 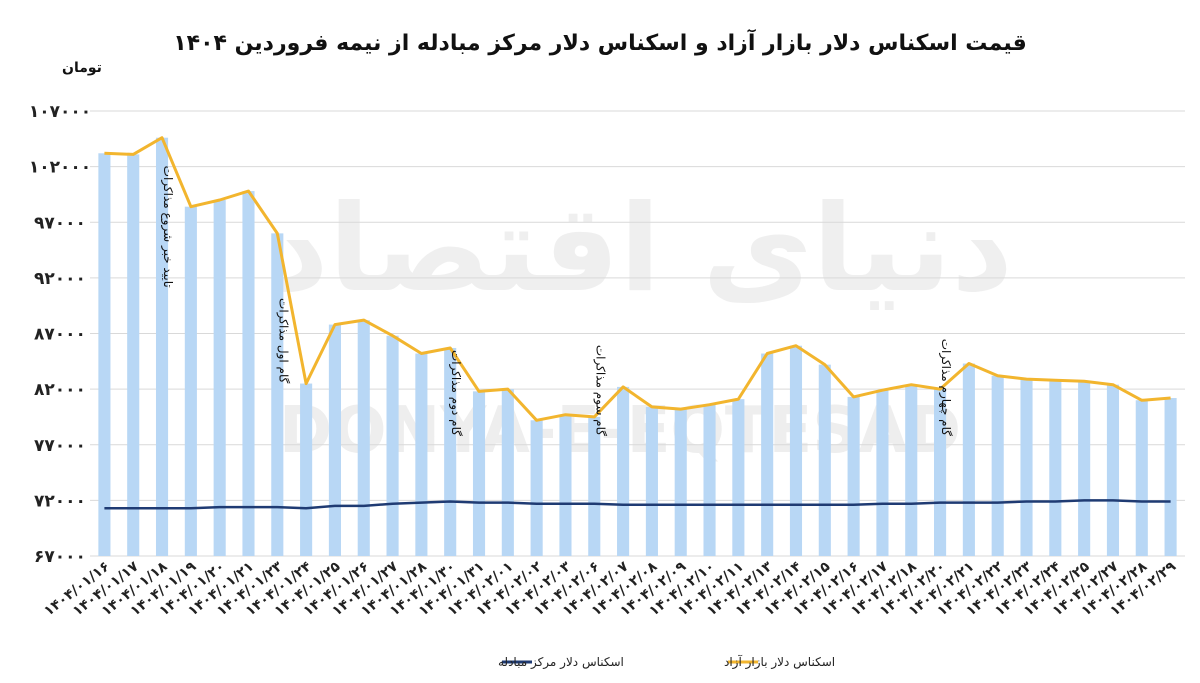 I want to click on y-tick-label: ۸۲۰۰۰, so click(x=60, y=390).